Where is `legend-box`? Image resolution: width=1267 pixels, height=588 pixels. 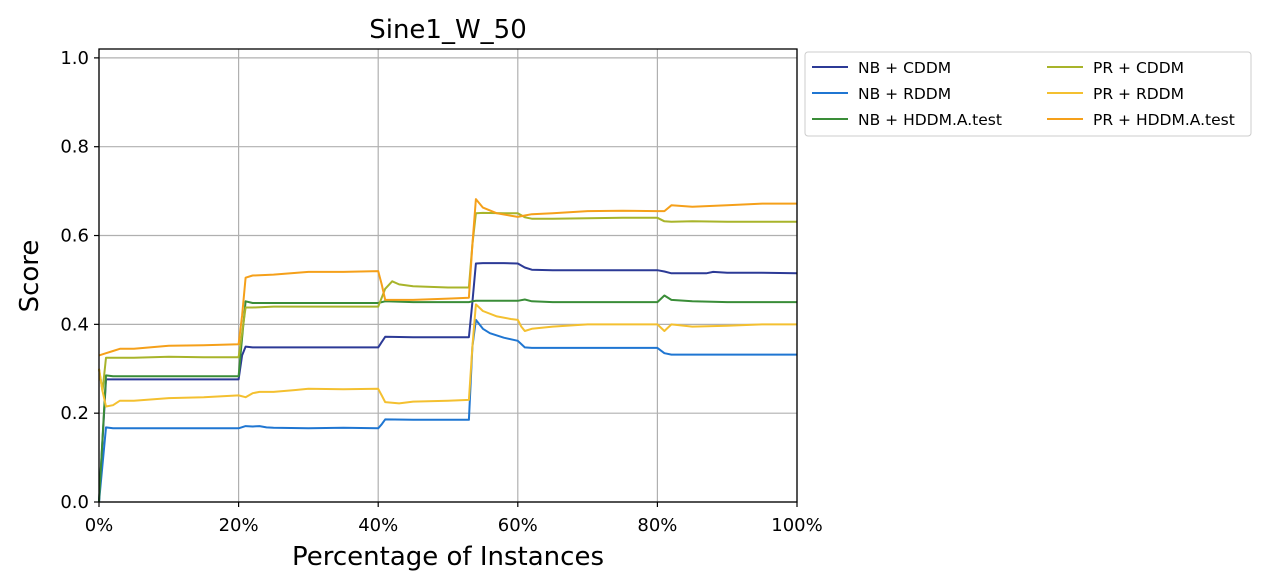 legend-box is located at coordinates (1028, 94).